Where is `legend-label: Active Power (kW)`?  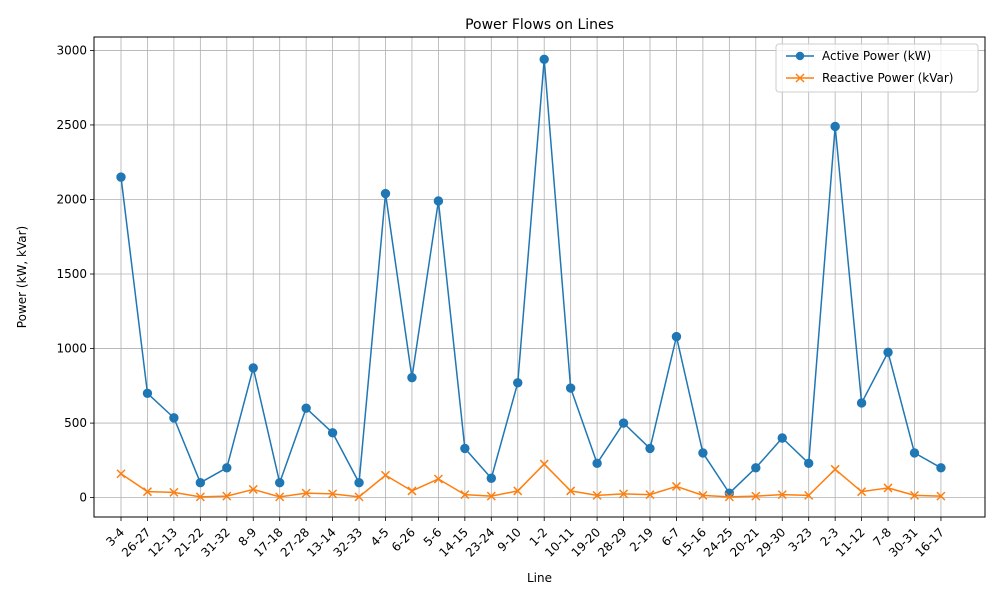 legend-label: Active Power (kW) is located at coordinates (876, 56).